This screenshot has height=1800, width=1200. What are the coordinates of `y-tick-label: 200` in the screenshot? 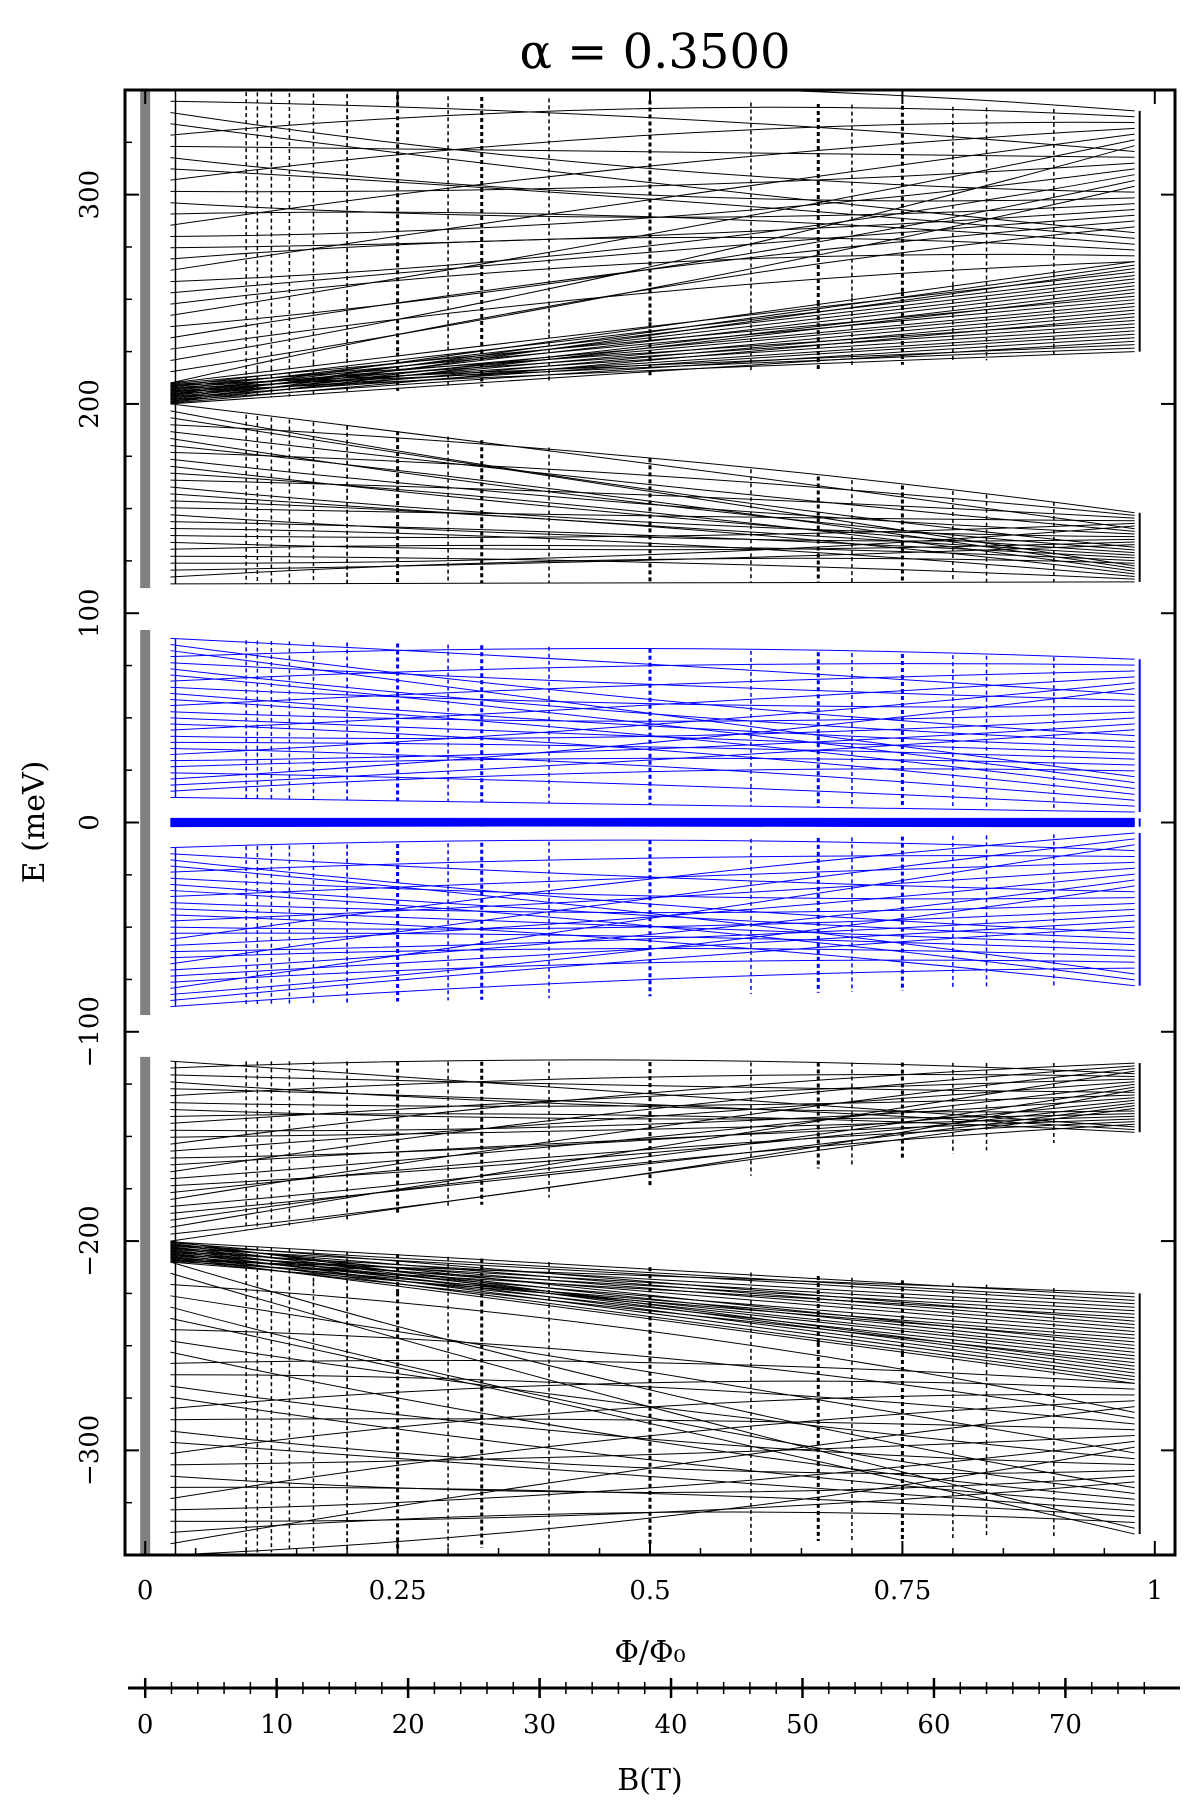 It's located at (90, 404).